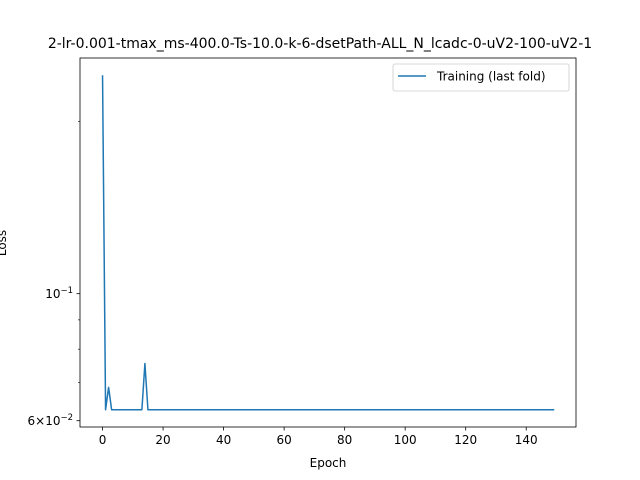 This screenshot has height=480, width=640. Describe the element at coordinates (283, 440) in the screenshot. I see `x-tick-label: 60` at that location.